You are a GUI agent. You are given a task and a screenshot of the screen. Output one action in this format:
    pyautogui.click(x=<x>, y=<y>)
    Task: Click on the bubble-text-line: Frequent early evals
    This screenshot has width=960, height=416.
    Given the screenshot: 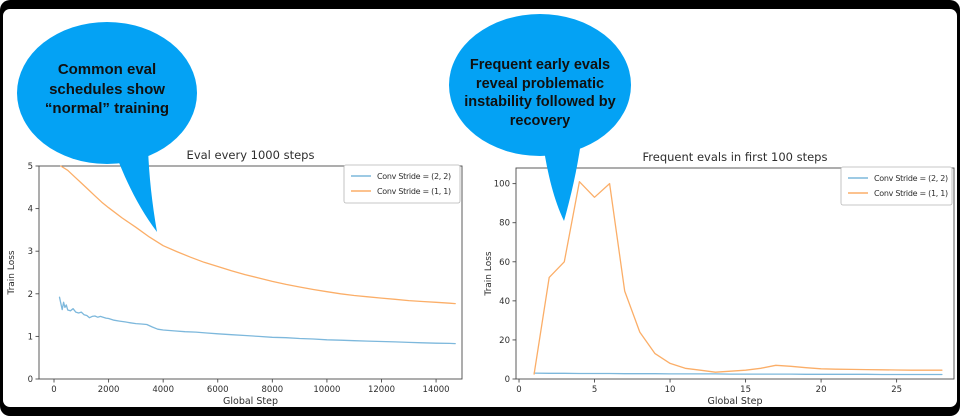 What is the action you would take?
    pyautogui.click(x=540, y=65)
    